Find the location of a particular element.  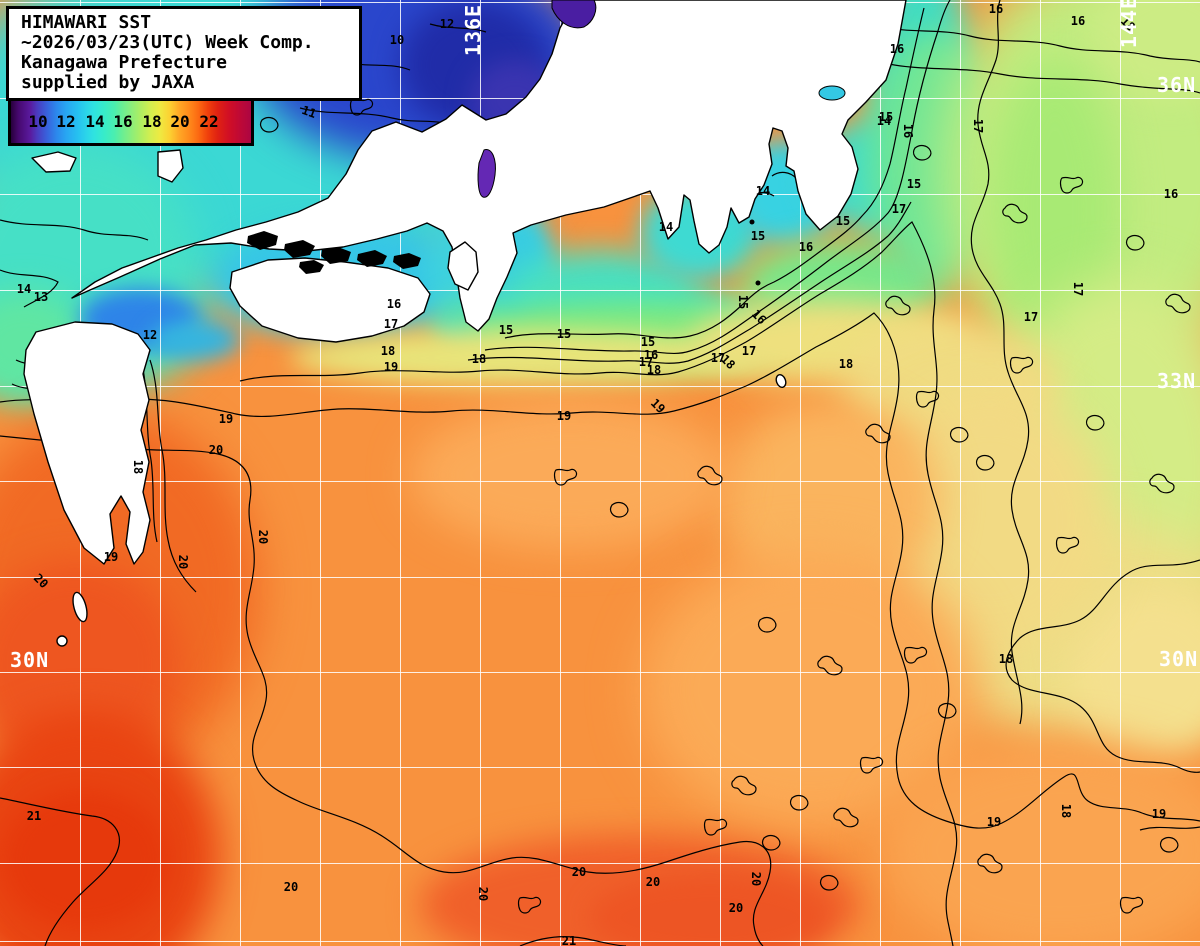

longitude-label: 136E is located at coordinates (473, 30).